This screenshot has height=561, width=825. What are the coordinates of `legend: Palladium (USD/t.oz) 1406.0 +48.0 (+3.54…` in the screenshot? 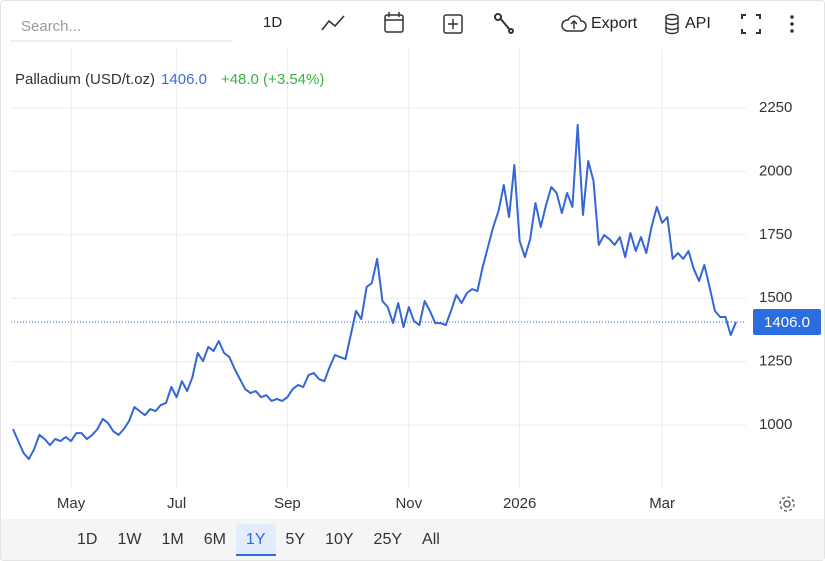 It's located at (169, 79).